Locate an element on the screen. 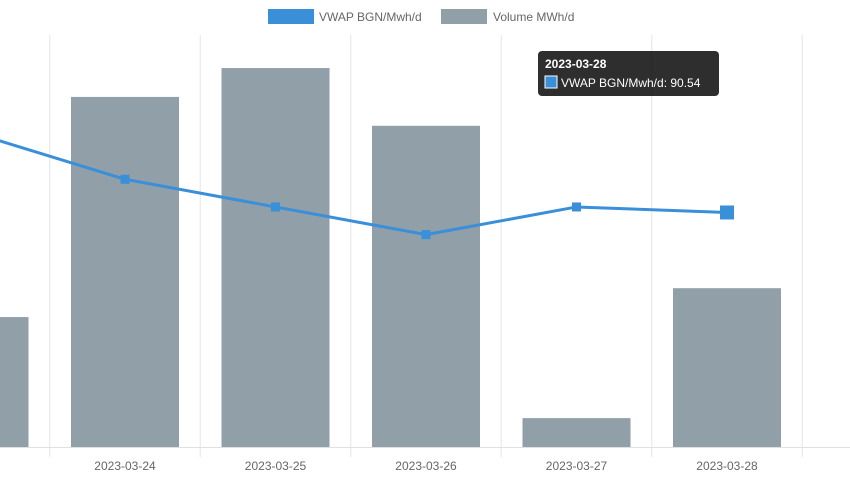 The width and height of the screenshot is (850, 480). x-tick-label: 2023-03-25 is located at coordinates (276, 466).